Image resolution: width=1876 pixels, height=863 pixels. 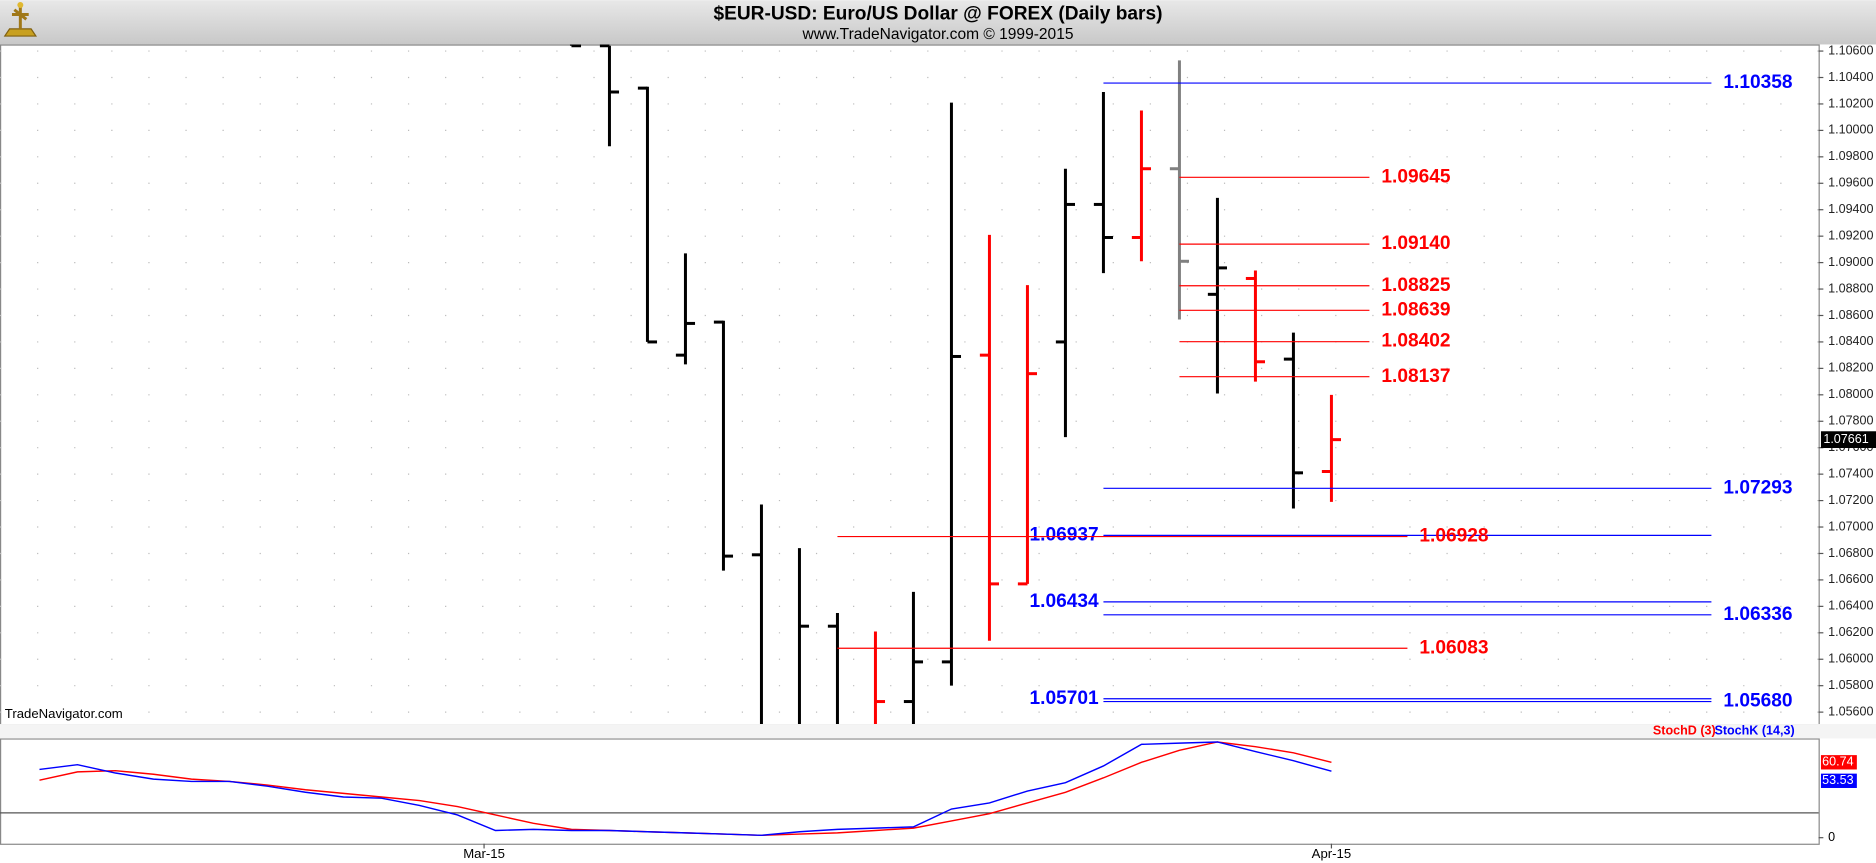 What do you see at coordinates (1415, 341) in the screenshot?
I see `level-label: 1.08402` at bounding box center [1415, 341].